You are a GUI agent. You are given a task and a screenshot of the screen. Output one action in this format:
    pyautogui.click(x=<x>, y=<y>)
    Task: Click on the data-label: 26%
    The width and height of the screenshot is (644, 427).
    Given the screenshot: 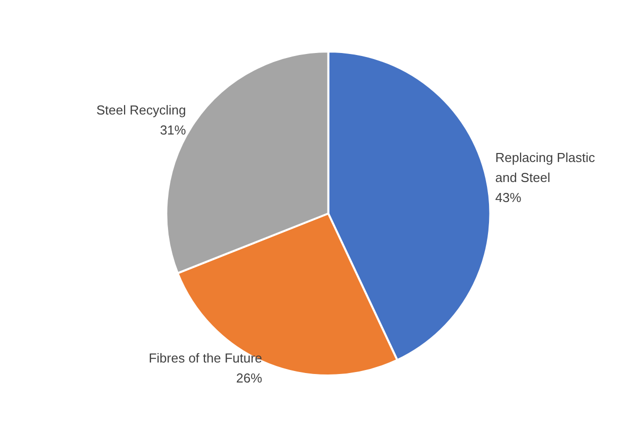 What is the action you would take?
    pyautogui.click(x=249, y=378)
    